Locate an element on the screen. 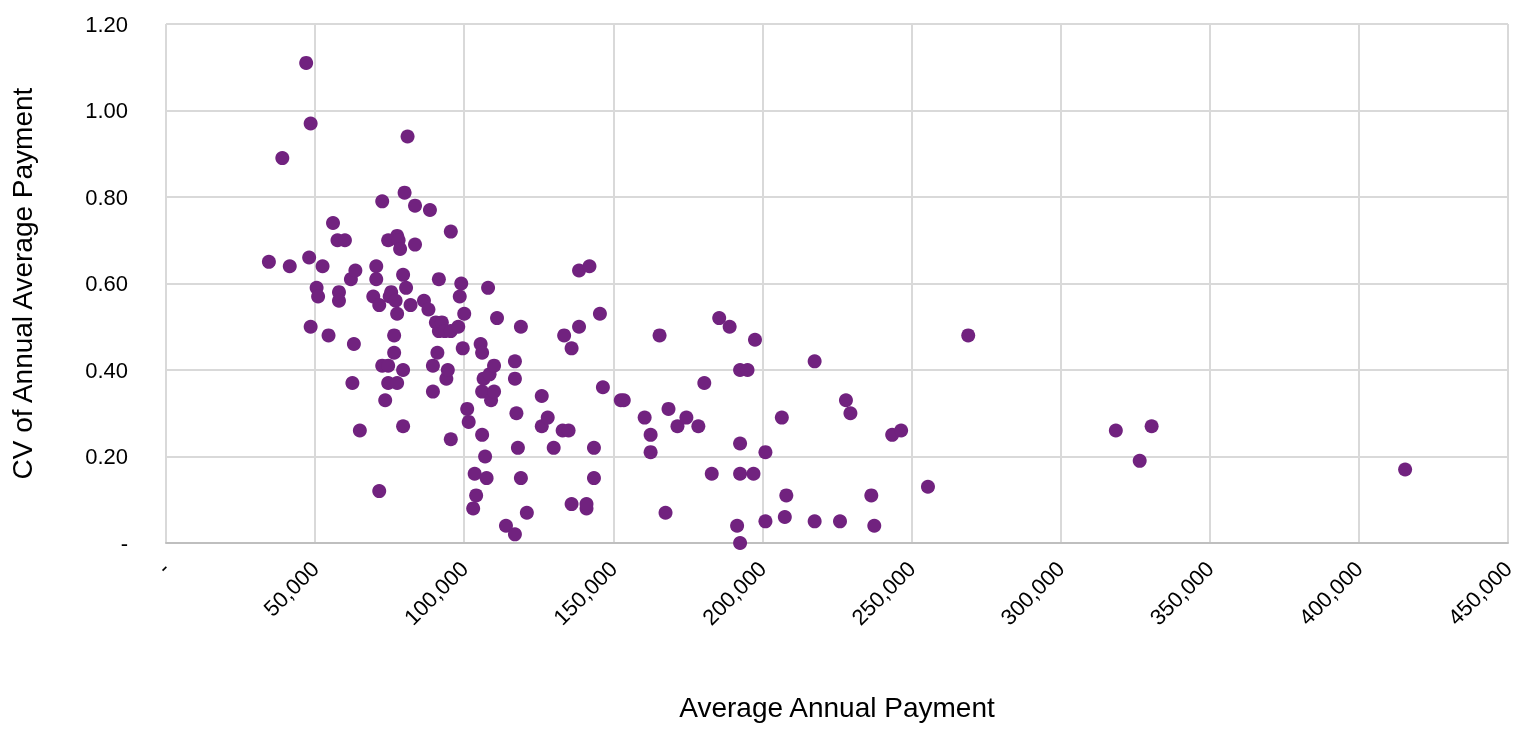 This screenshot has width=1520, height=730. y-tick-label: 0.40 is located at coordinates (106, 370).